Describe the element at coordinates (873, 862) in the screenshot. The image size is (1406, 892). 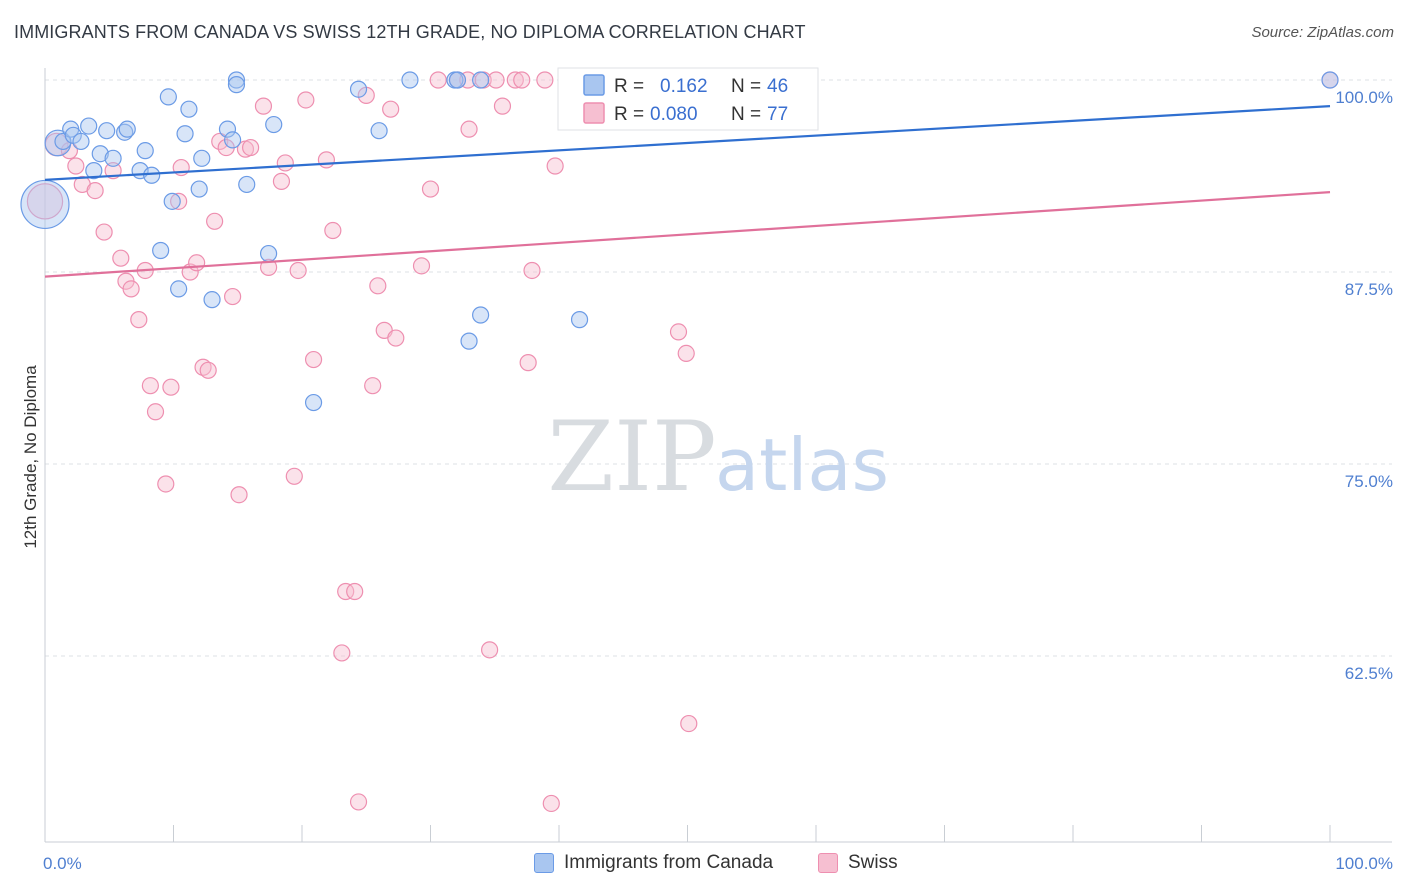
I see `legend-label-swiss: Swiss` at that location.